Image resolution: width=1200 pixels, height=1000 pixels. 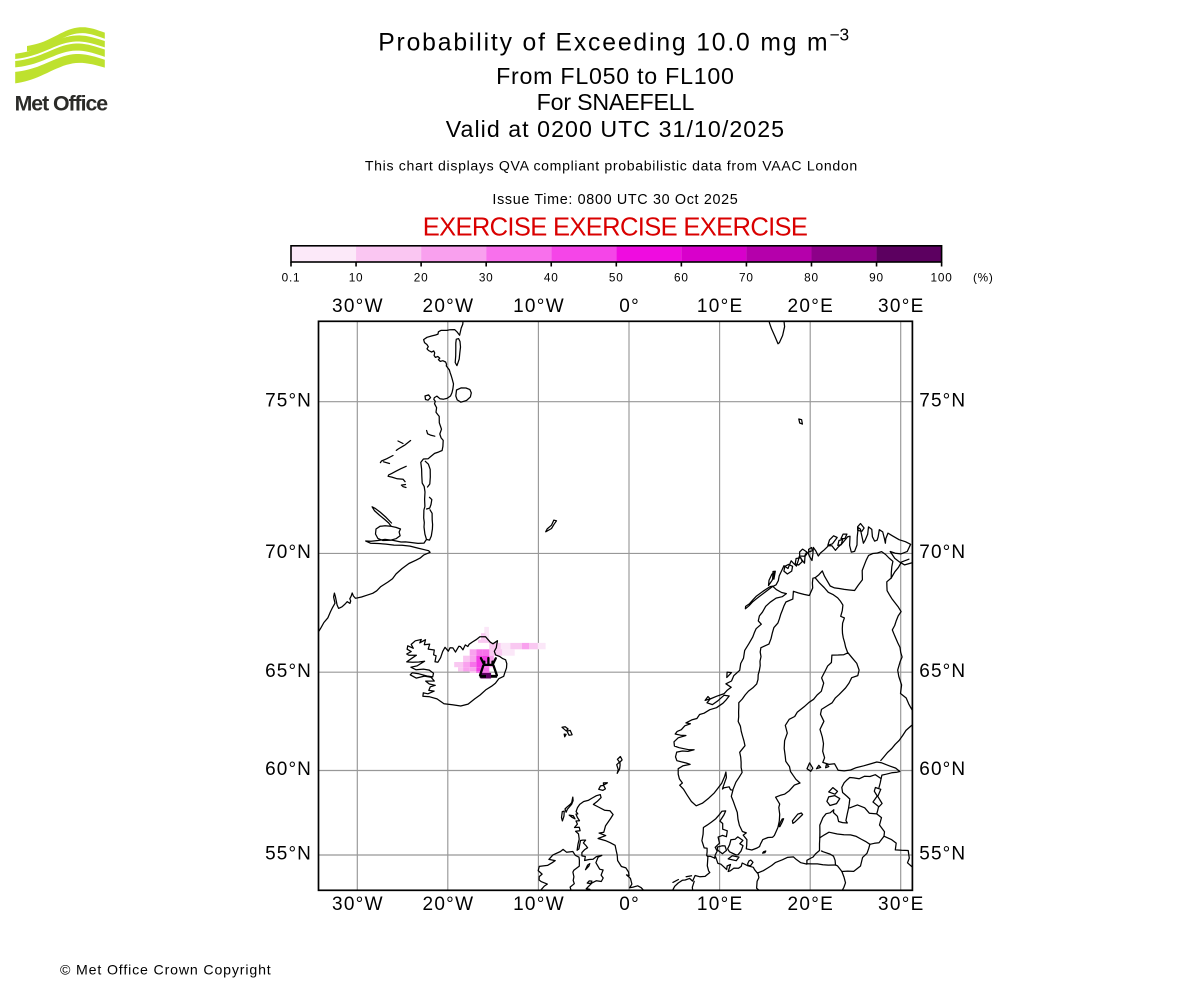 I want to click on svg-text: 100, so click(x=942, y=278).